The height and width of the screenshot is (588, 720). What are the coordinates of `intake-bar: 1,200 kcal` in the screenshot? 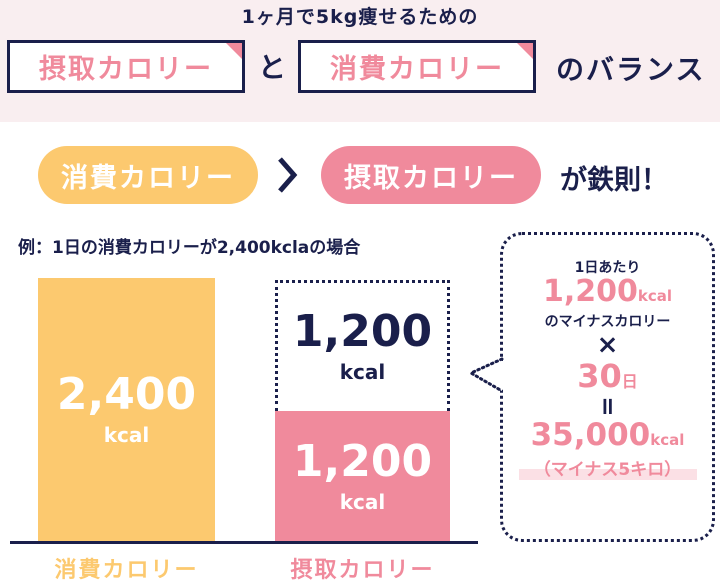 It's located at (362, 476).